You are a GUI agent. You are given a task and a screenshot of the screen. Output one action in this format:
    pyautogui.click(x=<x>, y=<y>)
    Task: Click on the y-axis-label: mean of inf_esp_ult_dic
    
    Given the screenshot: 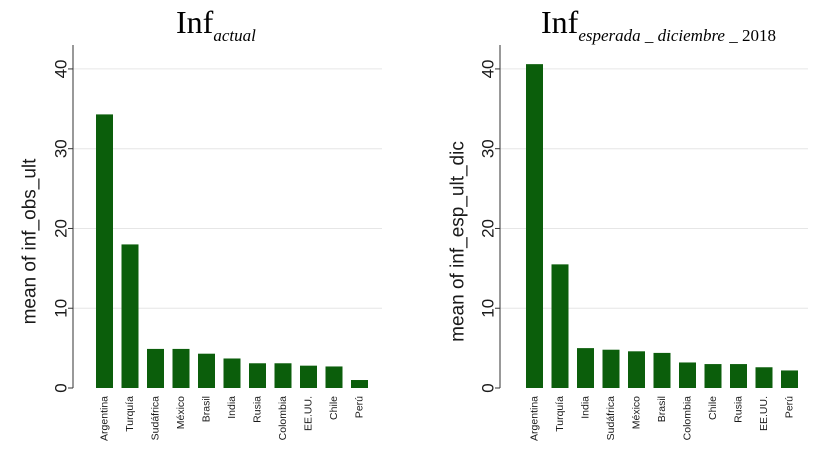 What is the action you would take?
    pyautogui.click(x=458, y=241)
    